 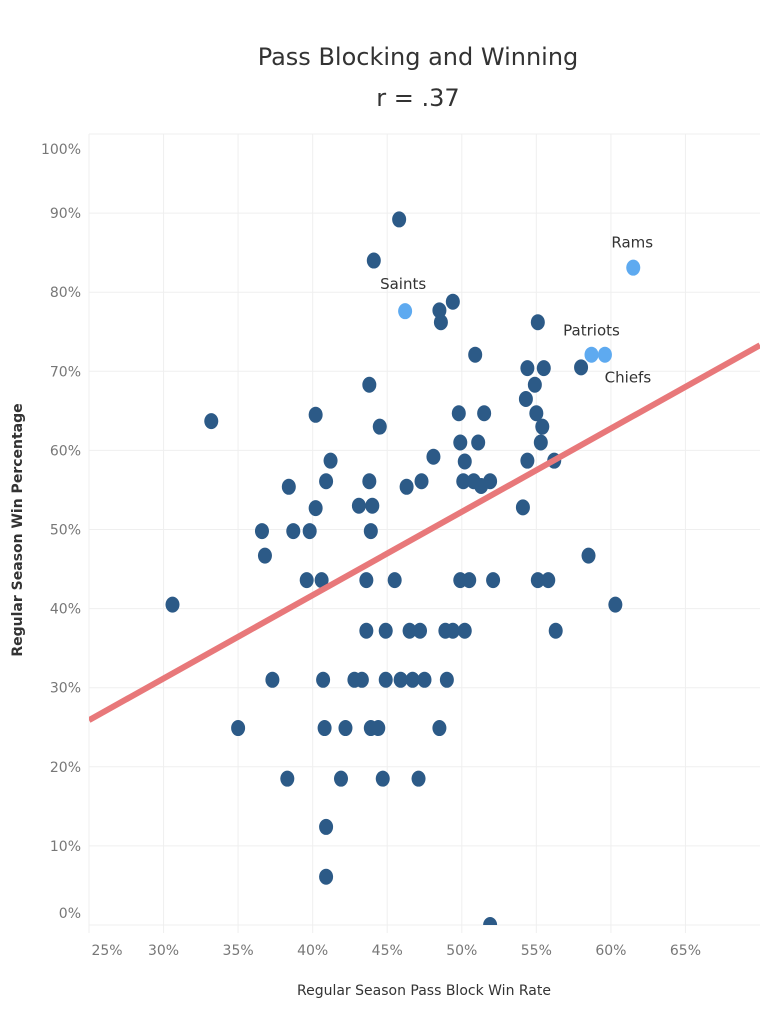 I want to click on y-tick-label: 40%, so click(x=65, y=610).